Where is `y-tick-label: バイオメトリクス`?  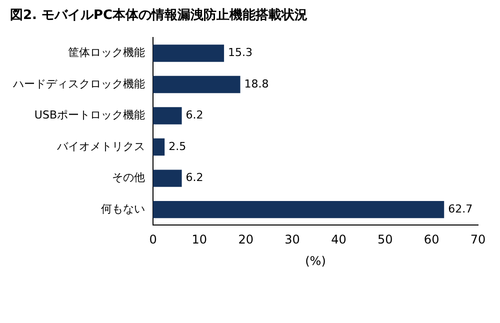 y-tick-label: バイオメトリクス is located at coordinates (100, 146).